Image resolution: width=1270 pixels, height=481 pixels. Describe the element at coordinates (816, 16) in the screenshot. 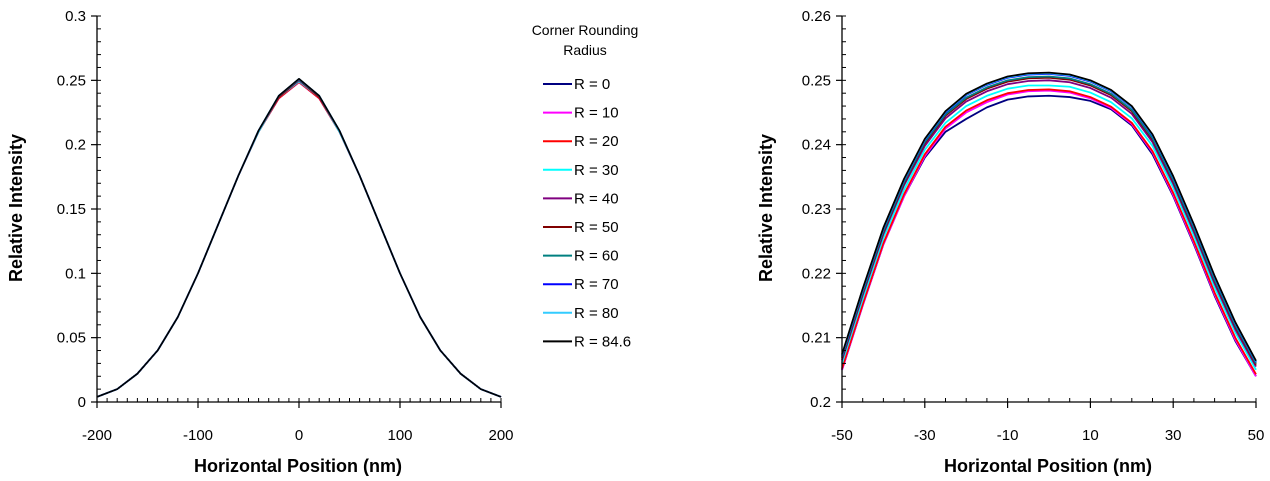

I see `chart-right-y-tick-label: 0.26` at that location.